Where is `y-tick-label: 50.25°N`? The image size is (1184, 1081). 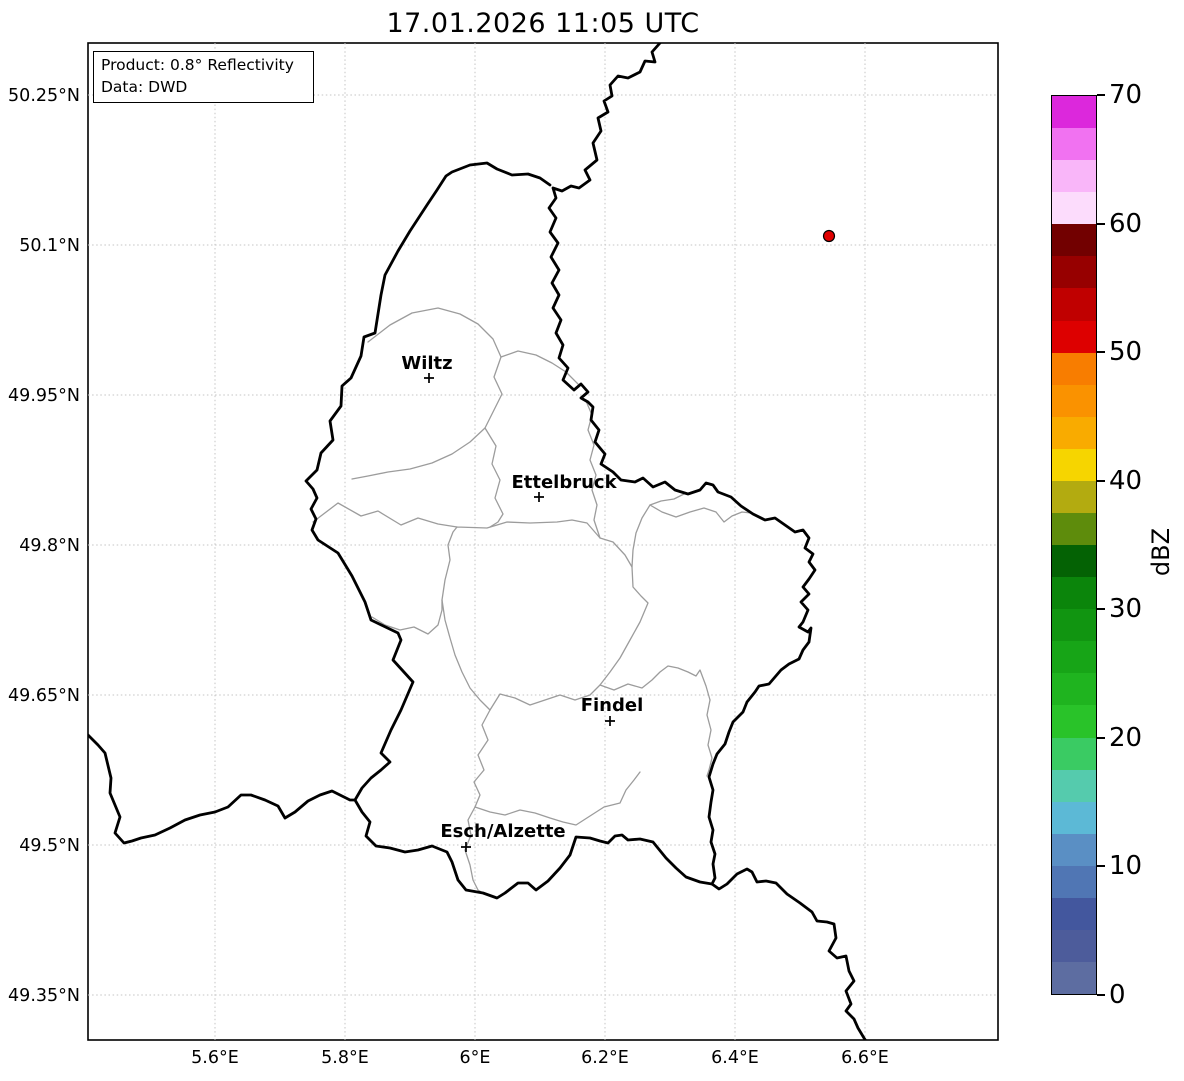 y-tick-label: 50.25°N is located at coordinates (44, 96).